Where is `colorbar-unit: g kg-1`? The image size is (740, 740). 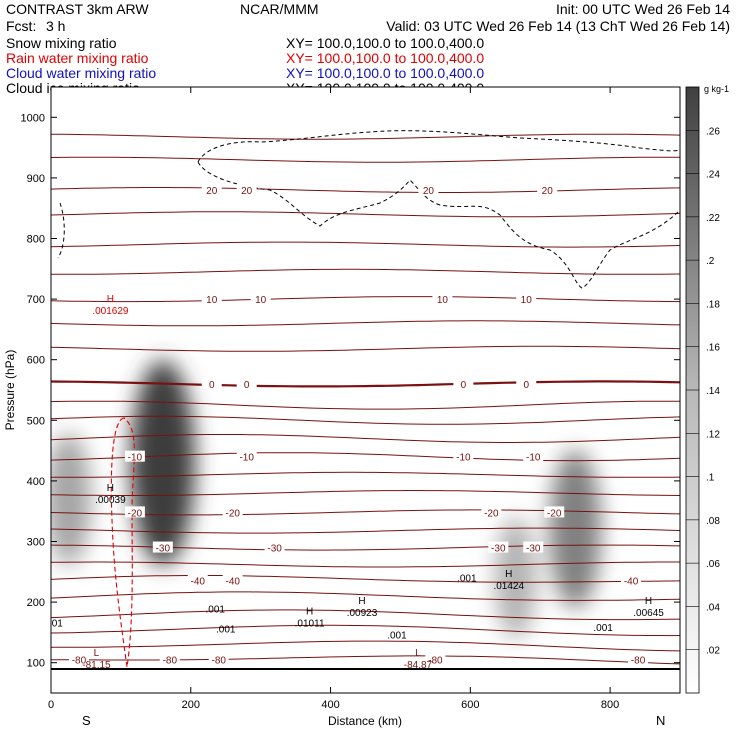 colorbar-unit: g kg-1 is located at coordinates (716, 89).